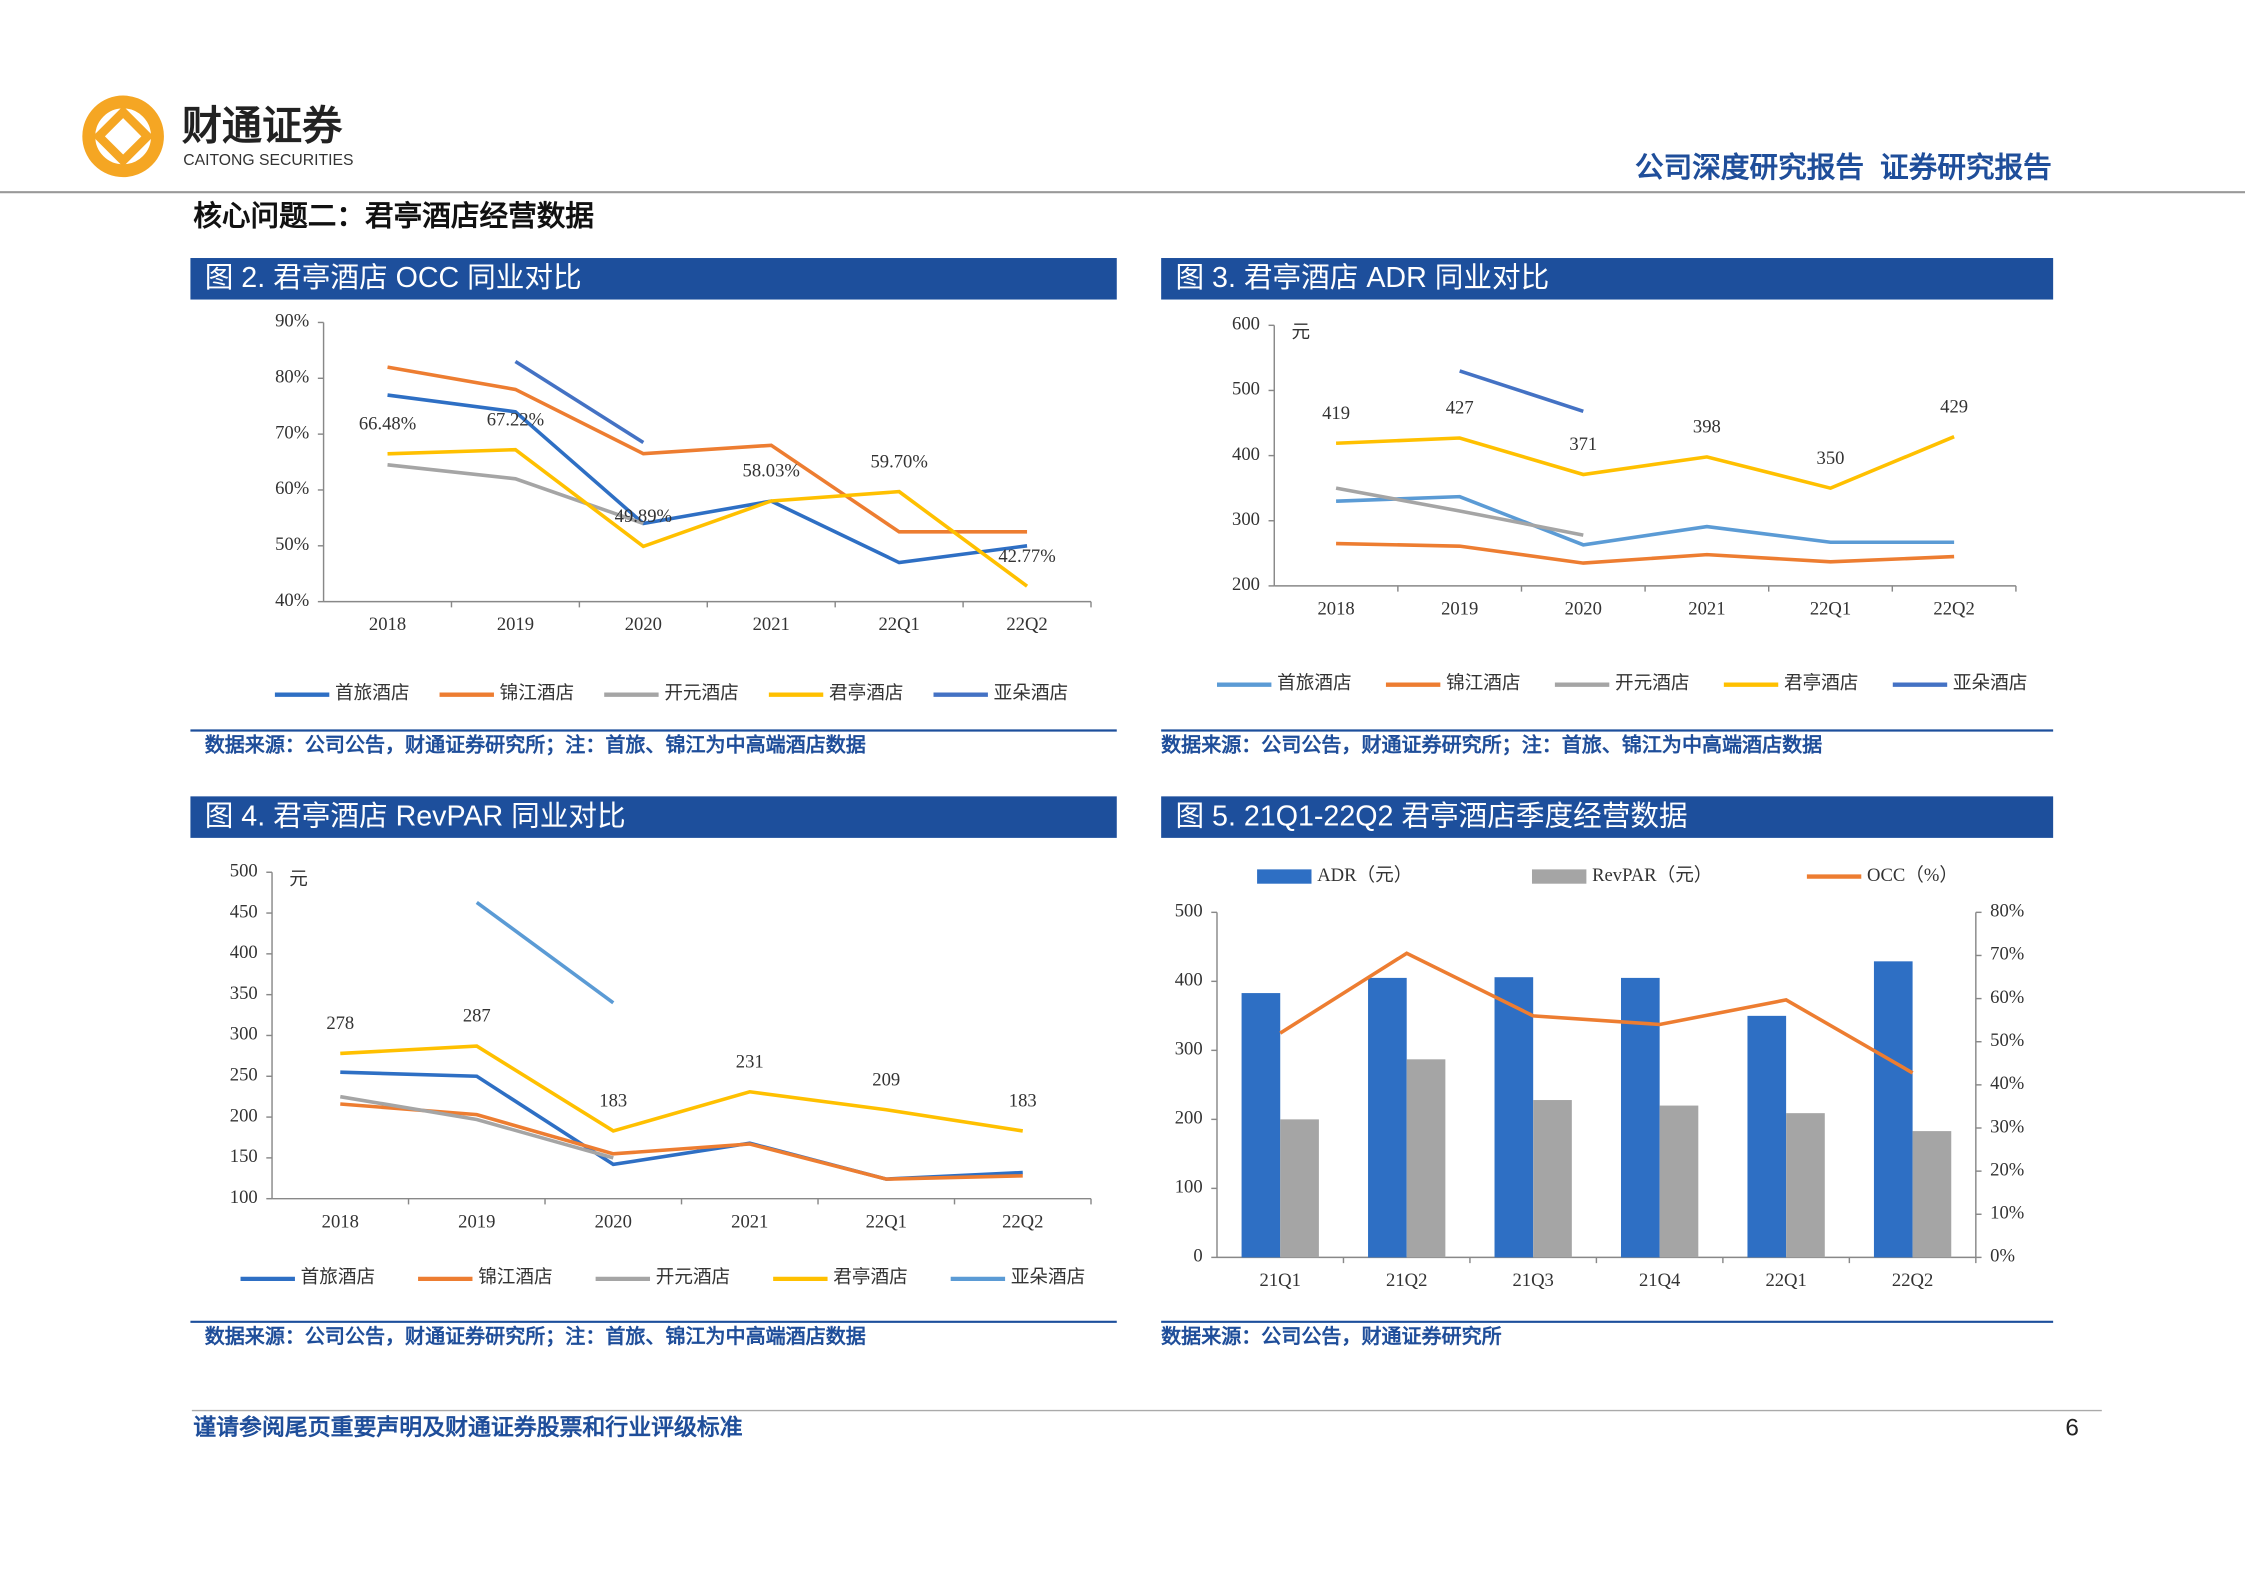  I want to click on figure-title: 图 4. 君亭酒店 RevPAR 同业对比, so click(415, 816).